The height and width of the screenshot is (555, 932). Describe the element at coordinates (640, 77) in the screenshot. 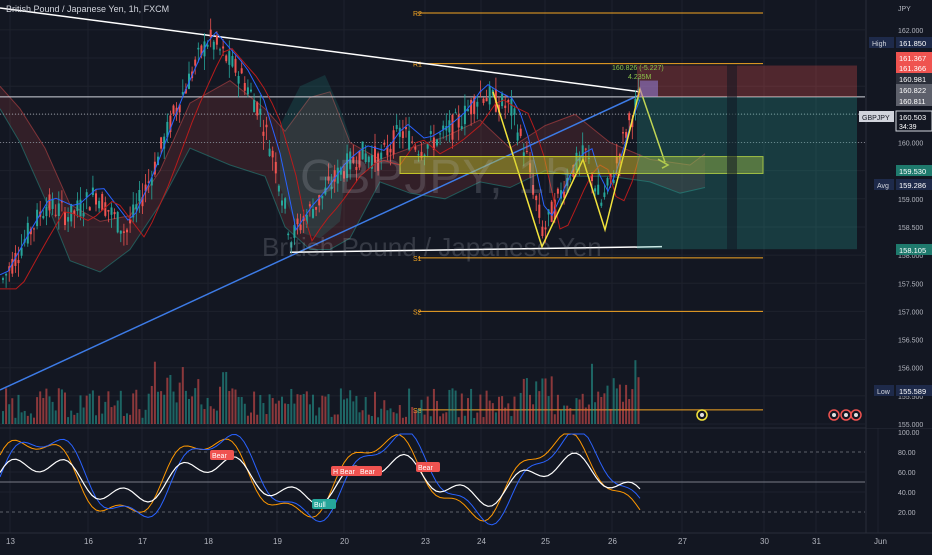

I see `position-volume-text: 4.235M` at that location.